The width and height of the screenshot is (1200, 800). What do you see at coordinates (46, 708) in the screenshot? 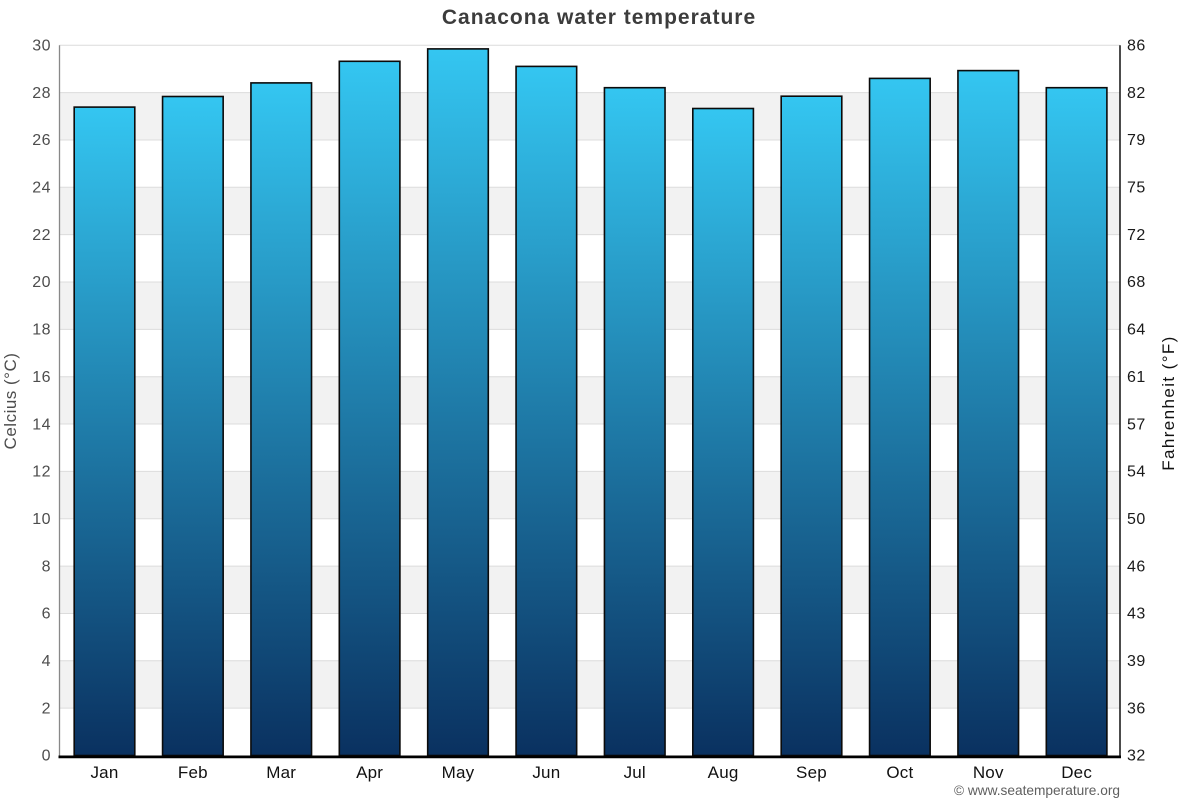
I see `svg-text: 2` at bounding box center [46, 708].